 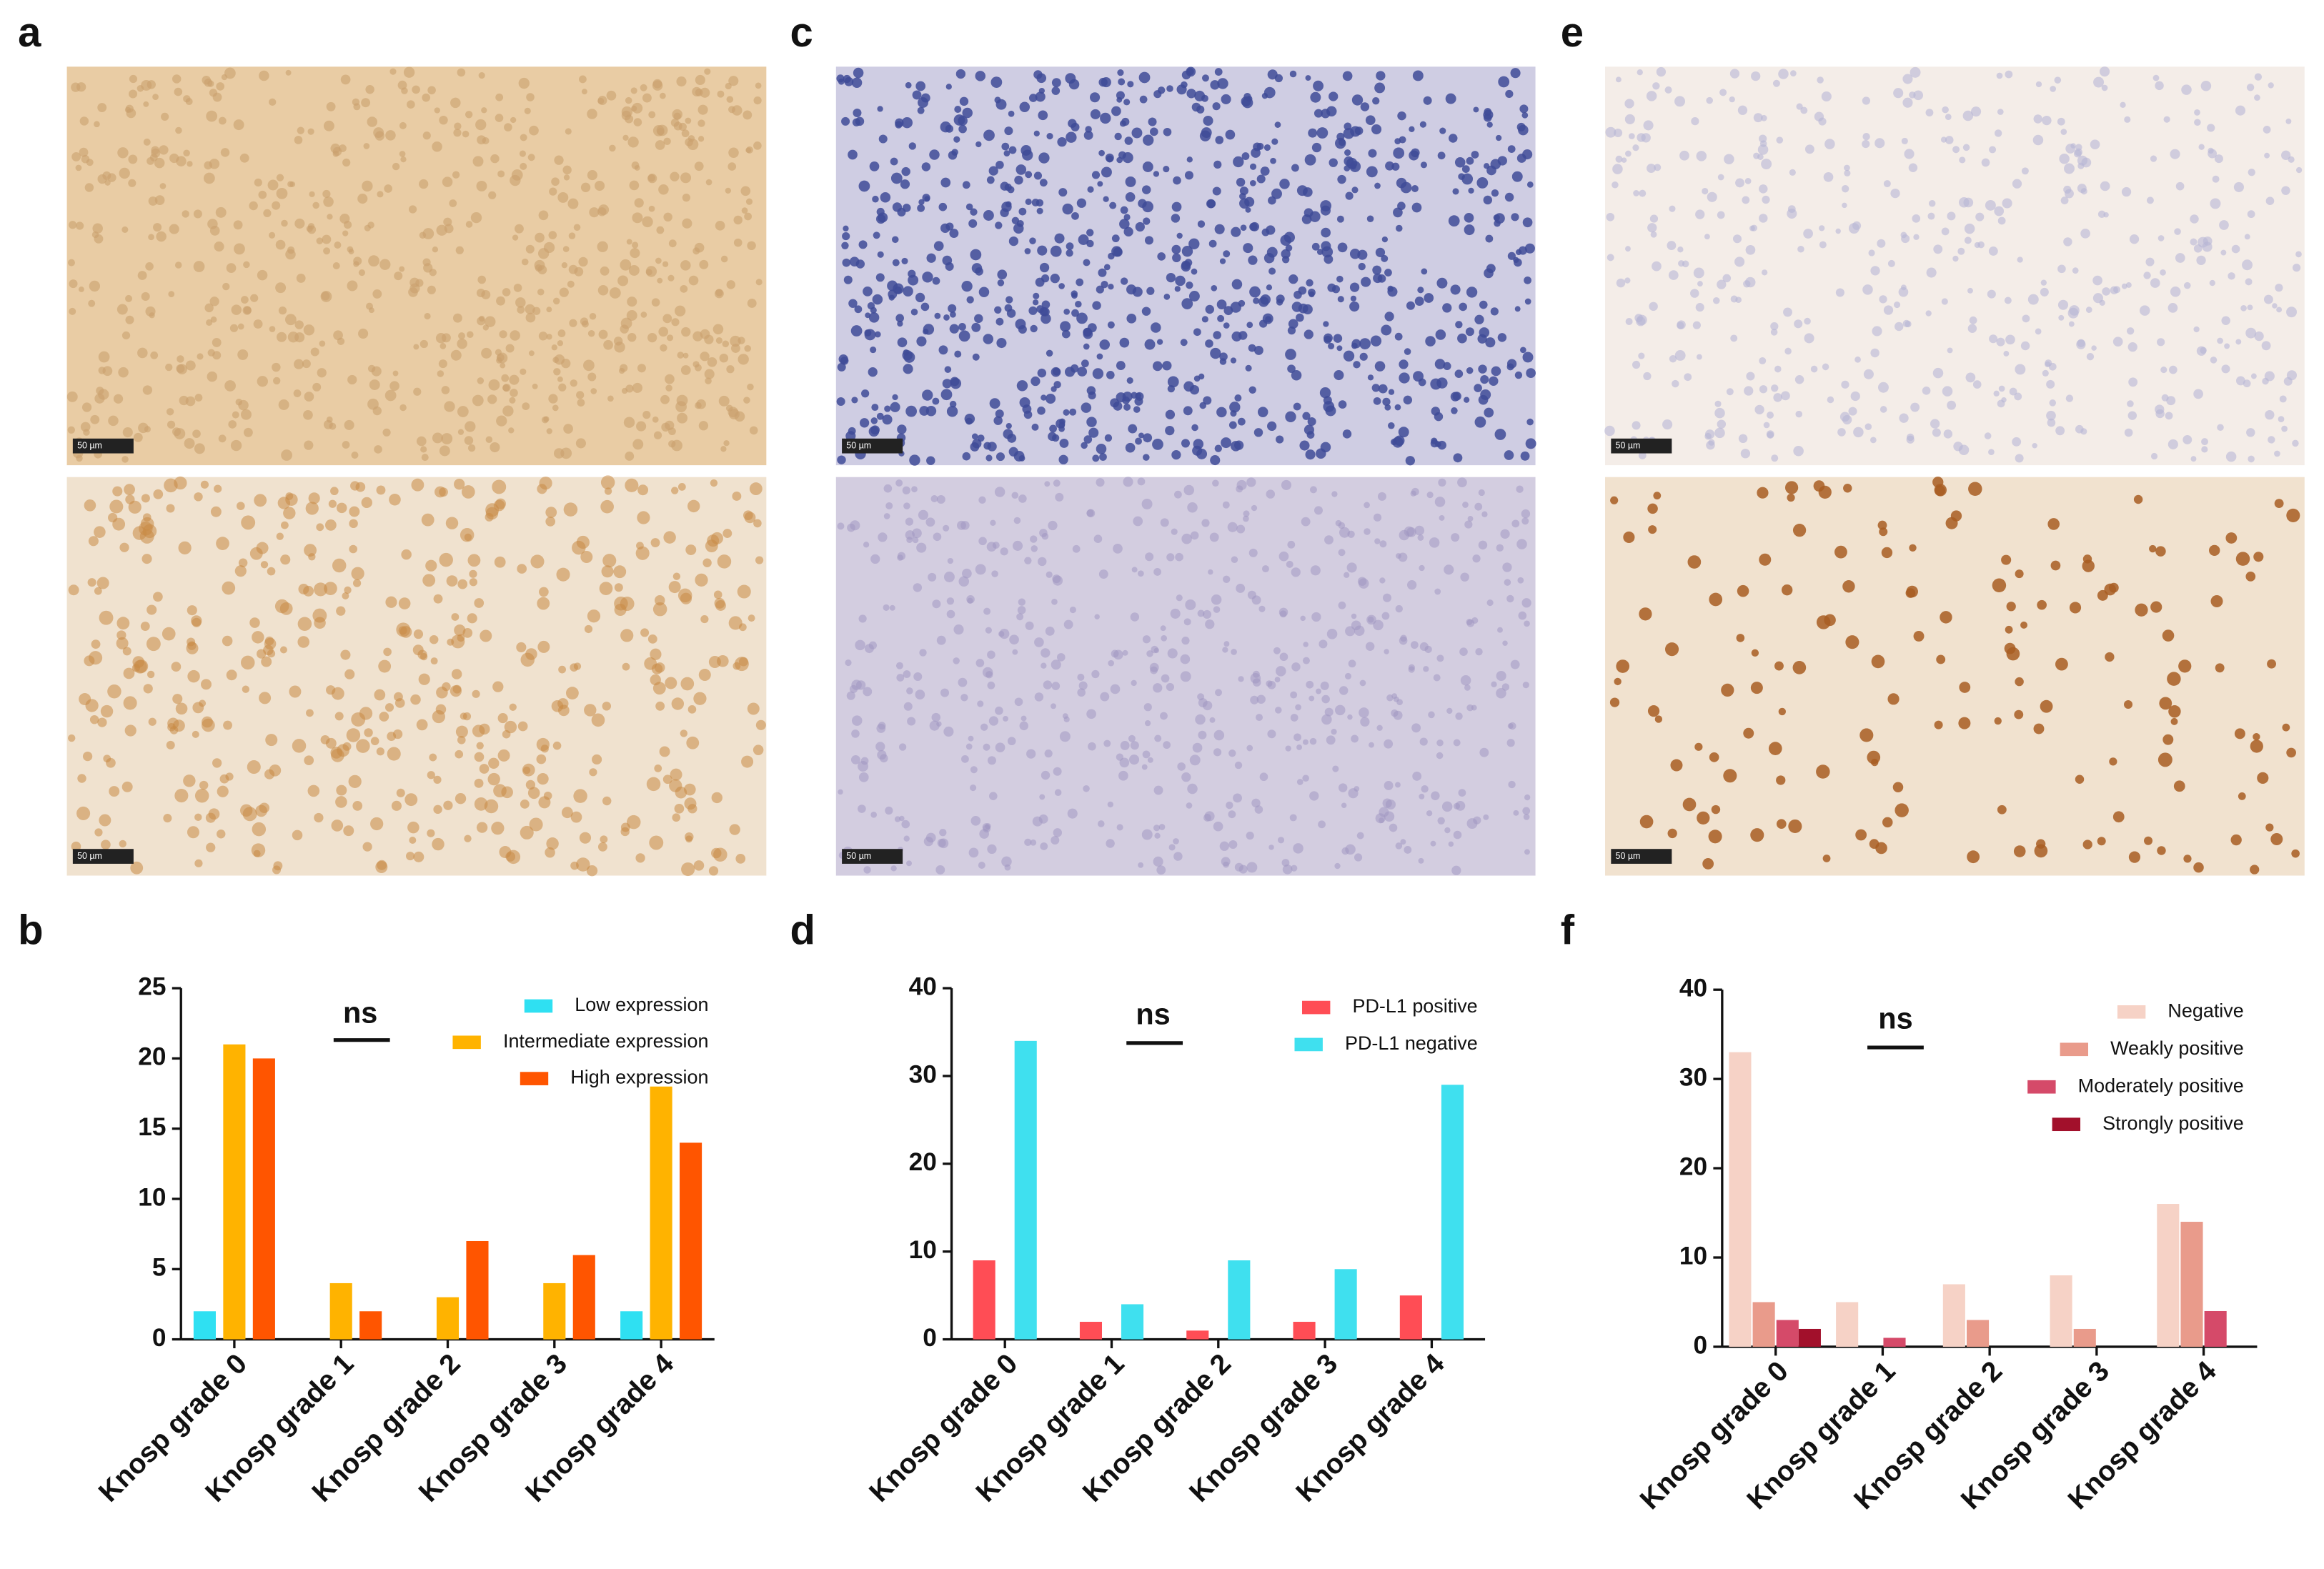 What do you see at coordinates (1308, 1044) in the screenshot?
I see `legend-swatch` at bounding box center [1308, 1044].